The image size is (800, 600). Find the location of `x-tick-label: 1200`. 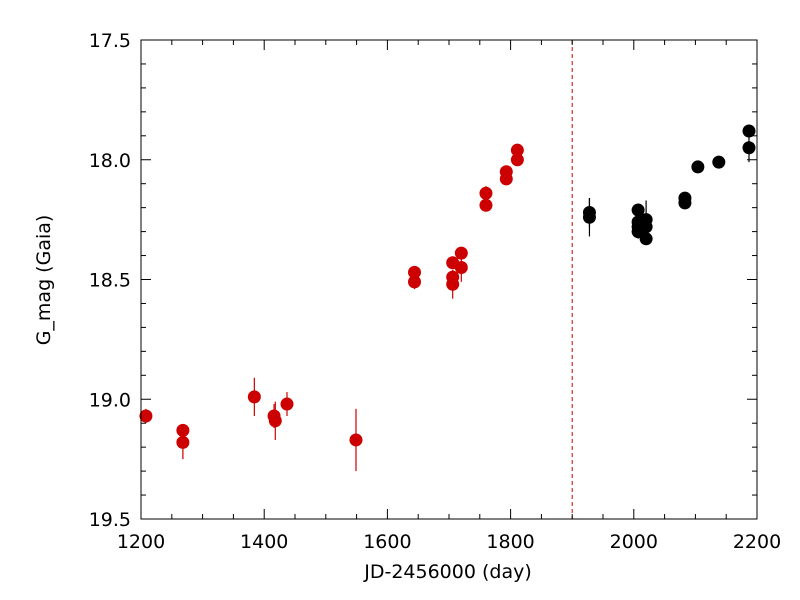

x-tick-label: 1200 is located at coordinates (141, 542).